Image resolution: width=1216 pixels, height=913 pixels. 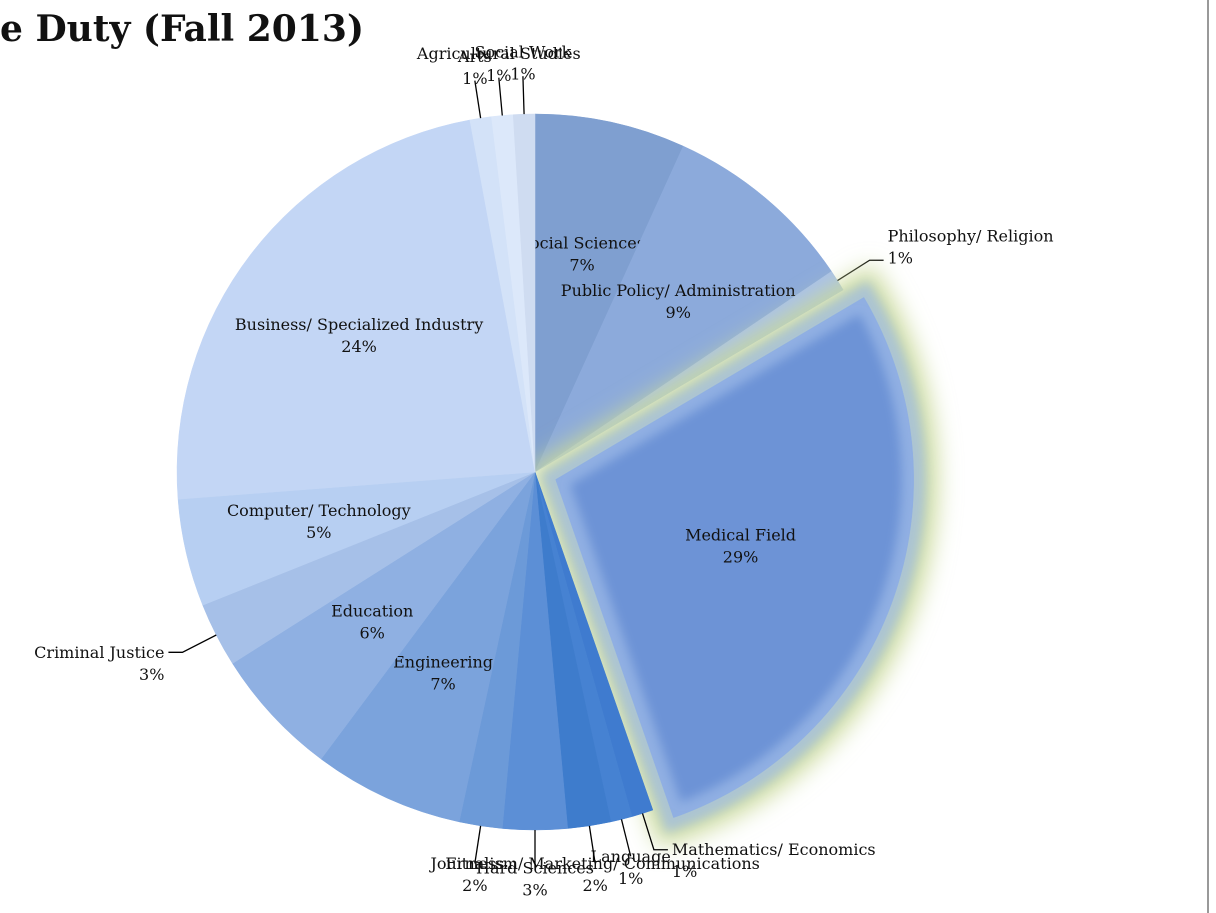 I want to click on slice-label: Philosophy/ Religion, so click(x=971, y=236).